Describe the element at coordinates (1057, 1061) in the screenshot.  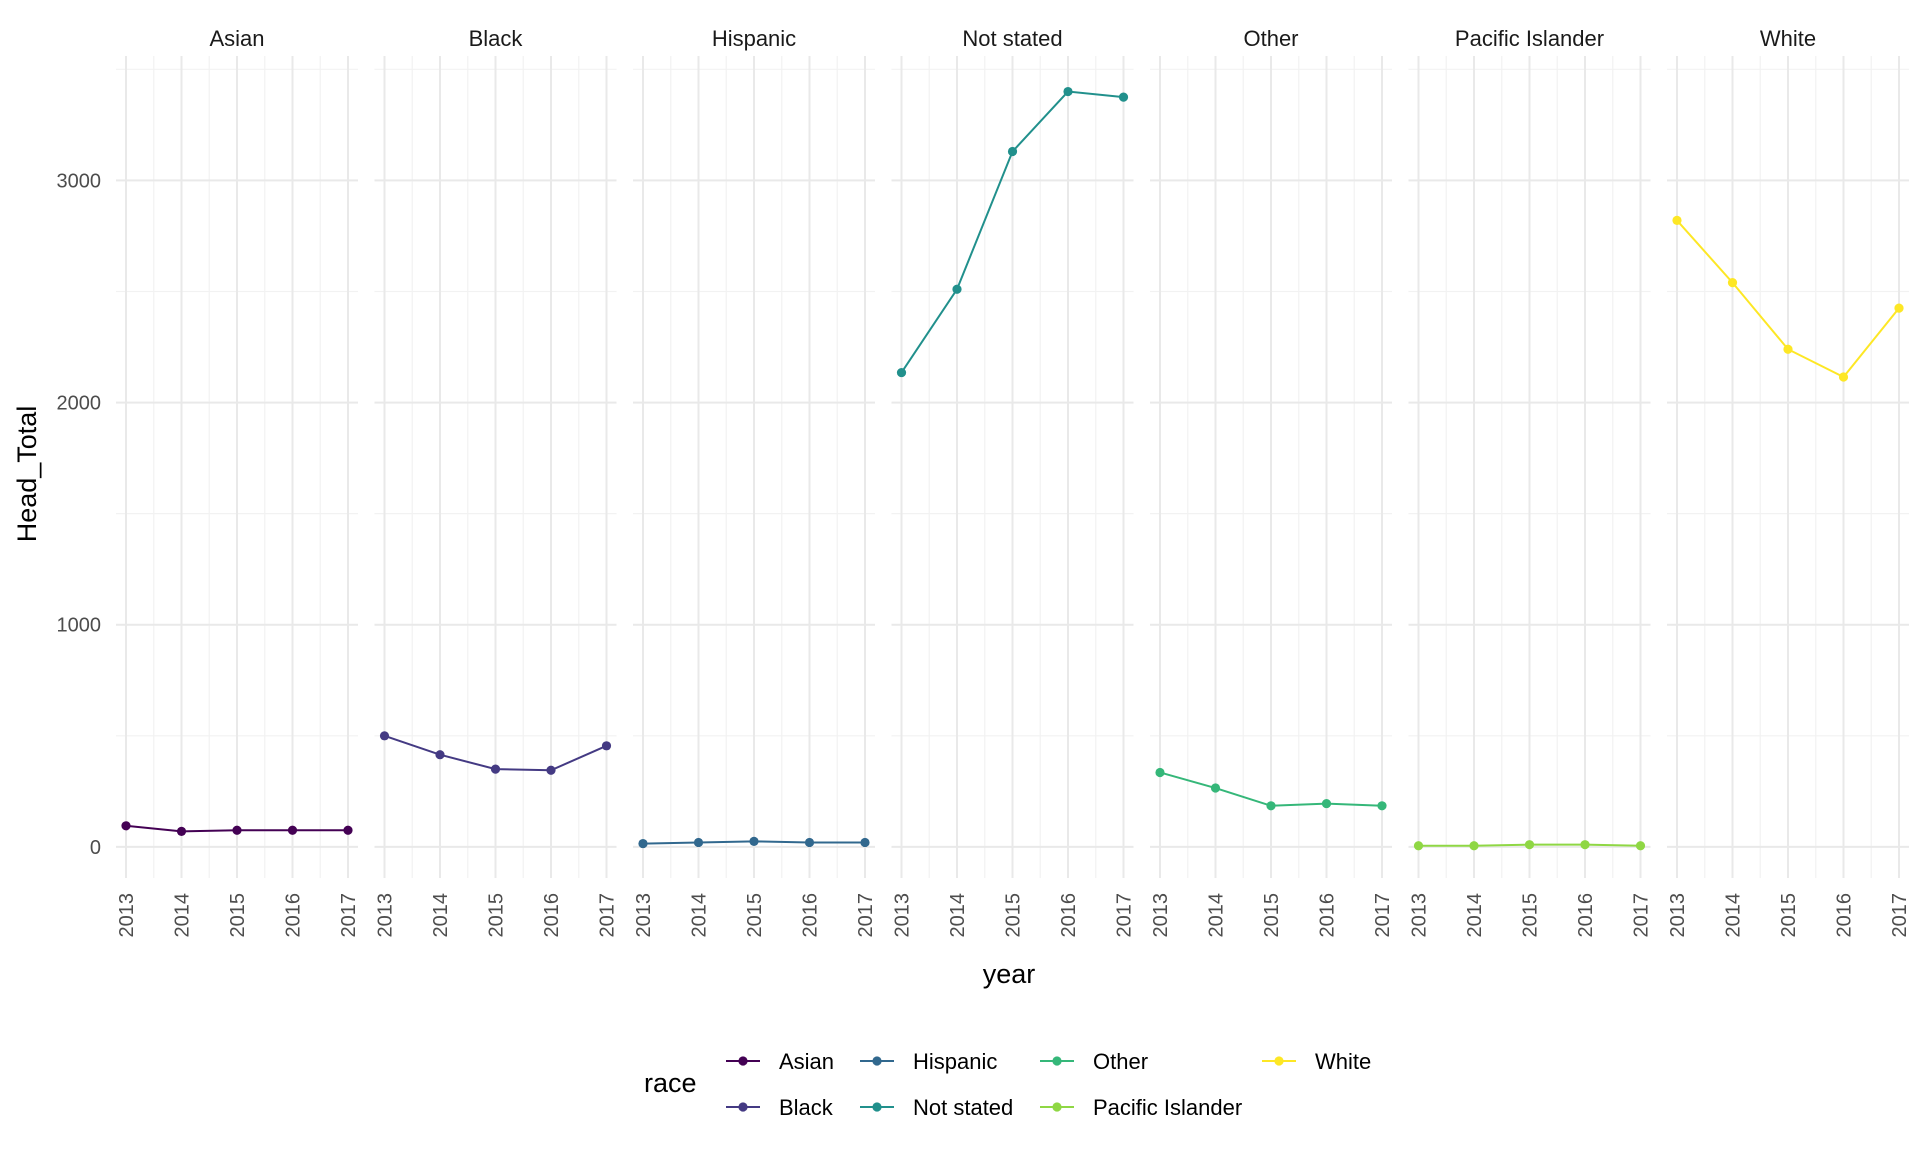
I see `legend-key-point-other` at that location.